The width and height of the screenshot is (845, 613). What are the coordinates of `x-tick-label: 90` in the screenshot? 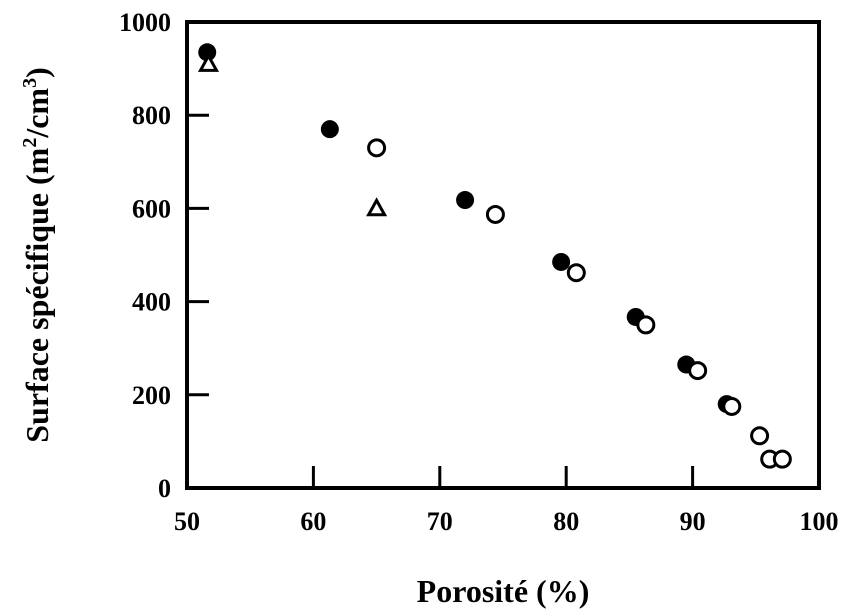 It's located at (693, 521).